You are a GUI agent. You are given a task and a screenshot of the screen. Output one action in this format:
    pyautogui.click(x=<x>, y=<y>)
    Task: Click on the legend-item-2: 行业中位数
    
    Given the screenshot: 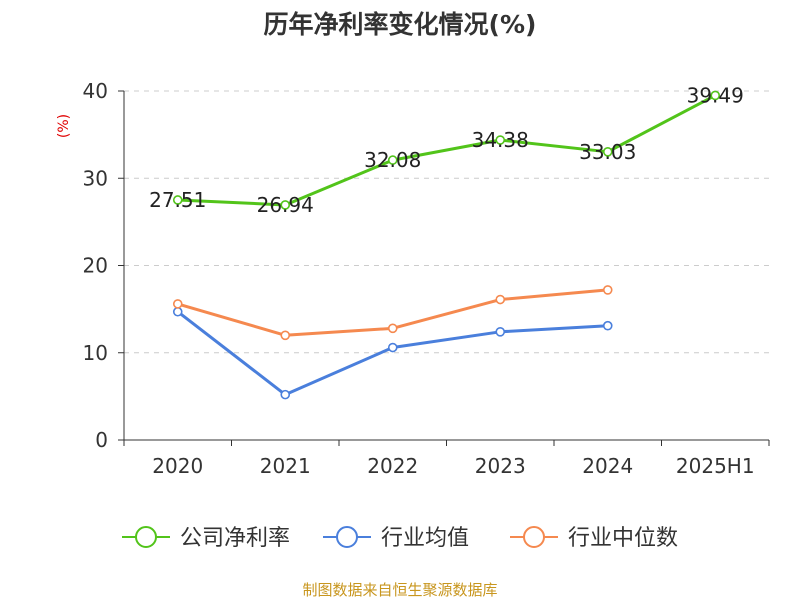 What is the action you would take?
    pyautogui.click(x=594, y=538)
    